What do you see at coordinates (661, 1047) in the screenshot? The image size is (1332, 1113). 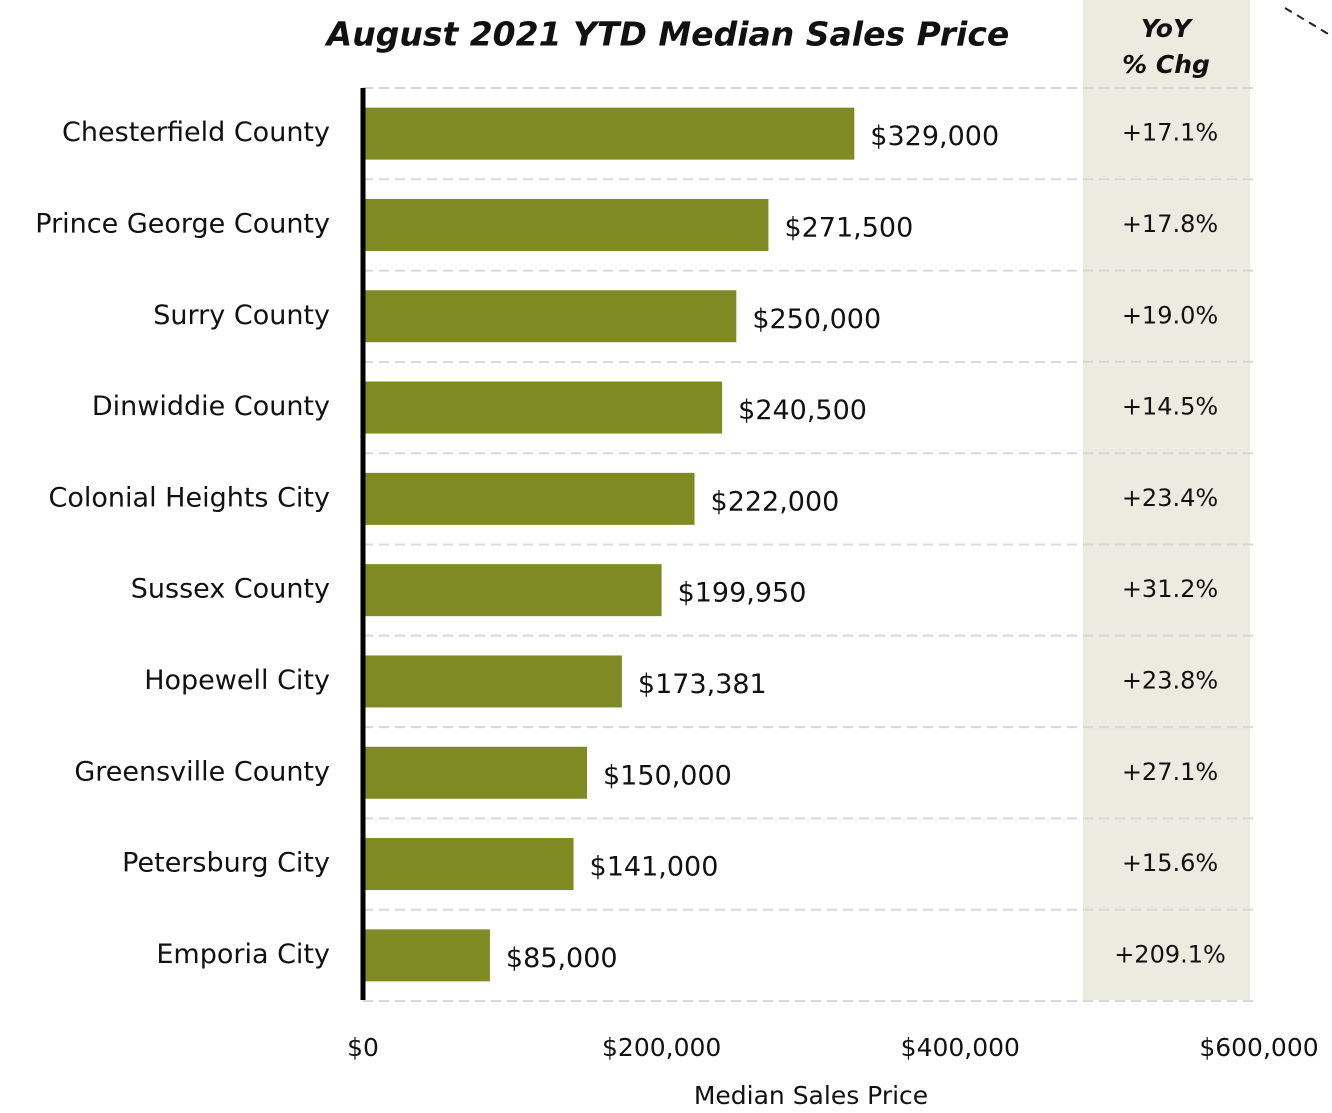 I see `x-tick-label: $200,000` at bounding box center [661, 1047].